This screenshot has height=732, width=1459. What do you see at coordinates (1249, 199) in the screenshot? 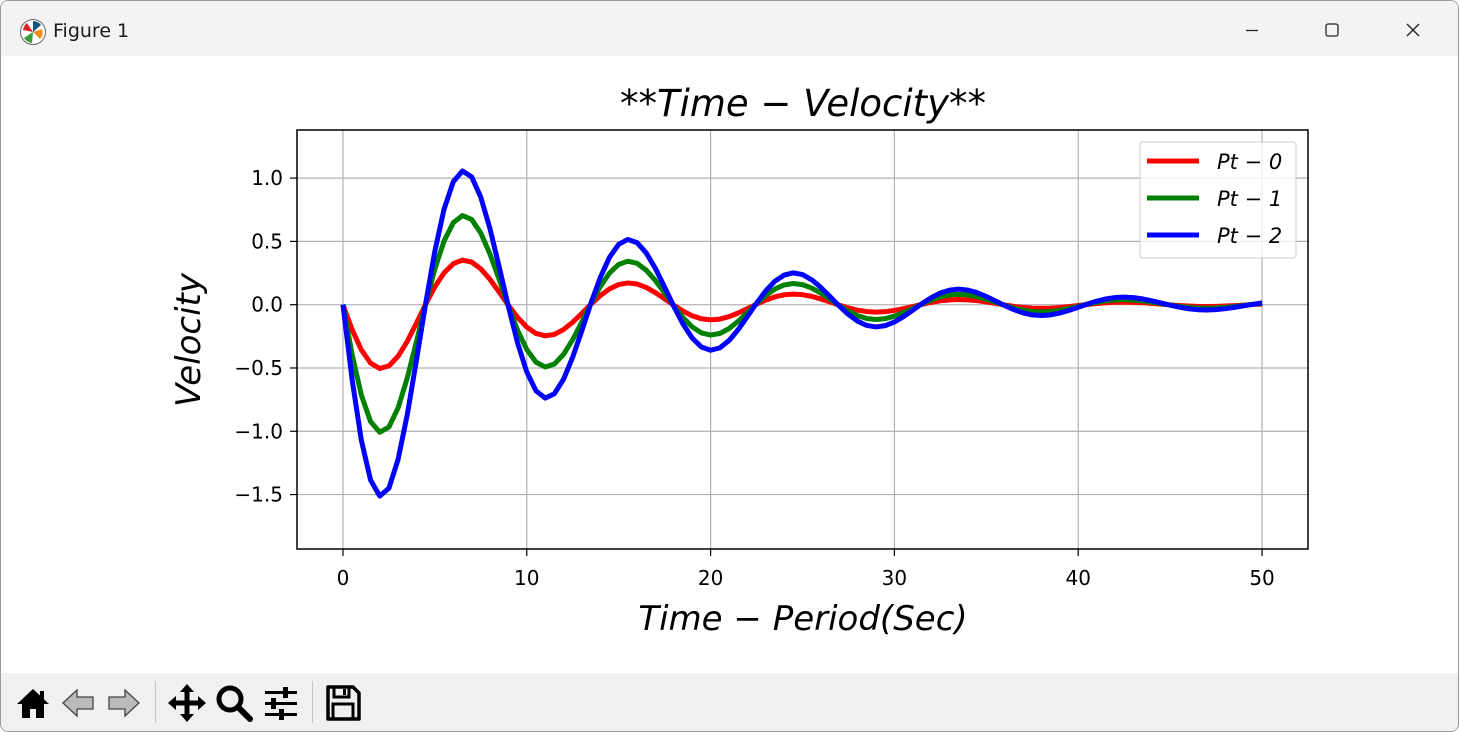
I see `legend-label: Pt − 1` at bounding box center [1249, 199].